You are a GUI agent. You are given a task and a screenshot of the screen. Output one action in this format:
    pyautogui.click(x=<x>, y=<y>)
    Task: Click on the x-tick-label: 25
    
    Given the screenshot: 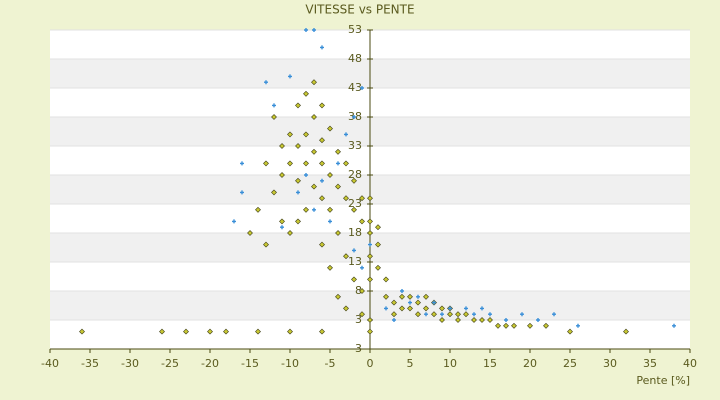 What is the action you would take?
    pyautogui.click(x=570, y=363)
    